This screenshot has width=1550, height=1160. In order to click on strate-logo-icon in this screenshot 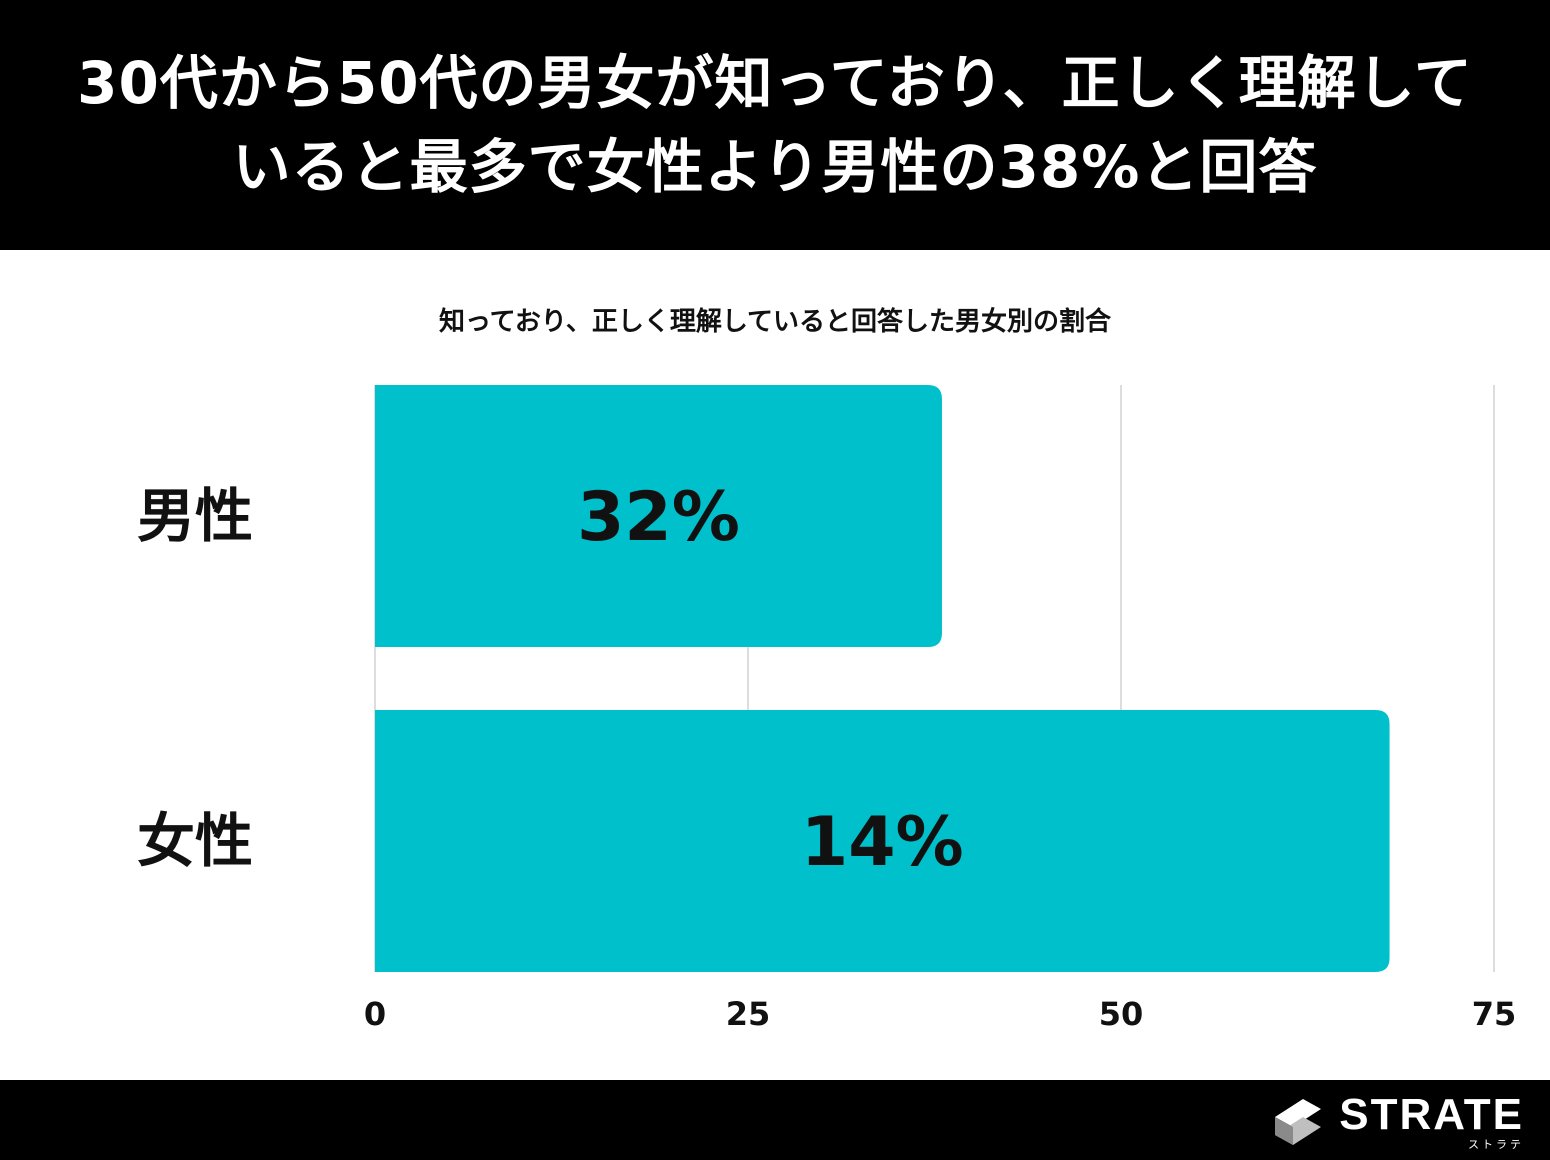, I will do `click(1298, 1122)`.